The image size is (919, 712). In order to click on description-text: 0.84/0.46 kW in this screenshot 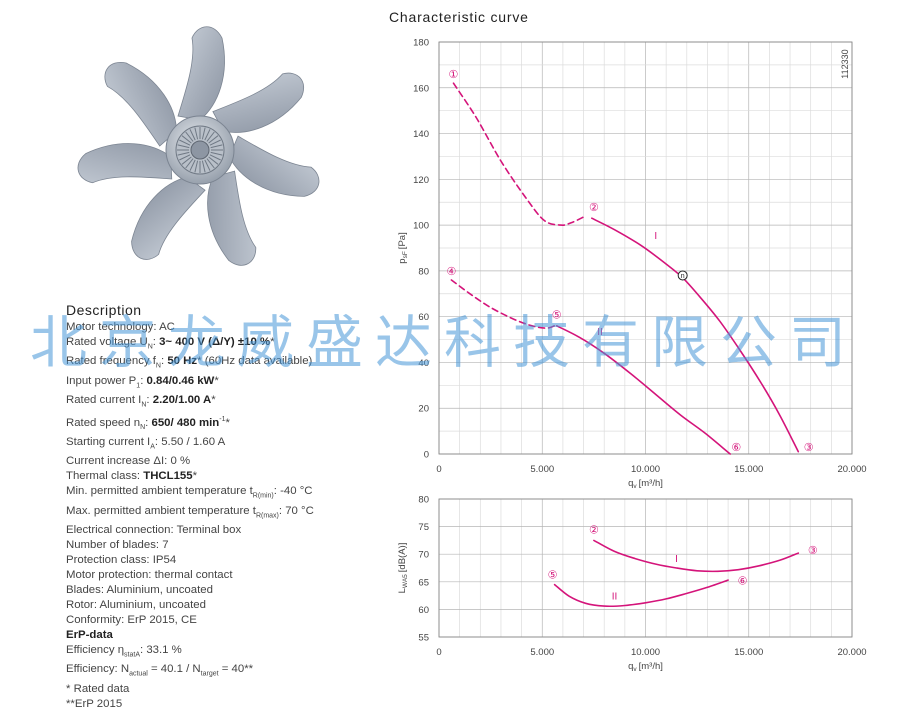, I will do `click(180, 380)`.